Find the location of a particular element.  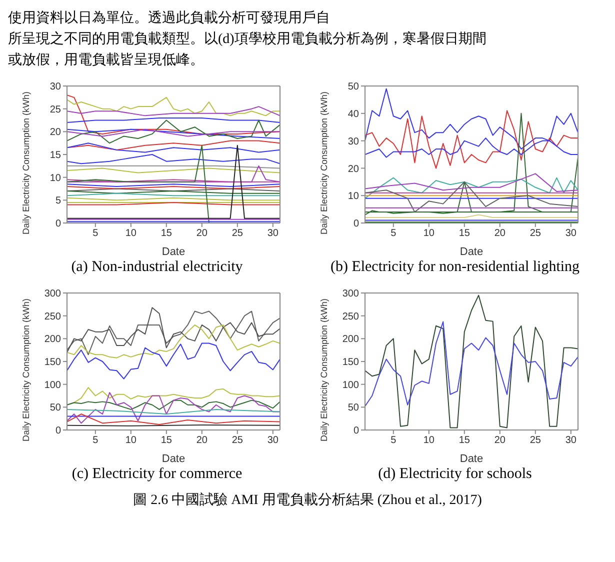

y-tick-label: 15 is located at coordinates (56, 156).